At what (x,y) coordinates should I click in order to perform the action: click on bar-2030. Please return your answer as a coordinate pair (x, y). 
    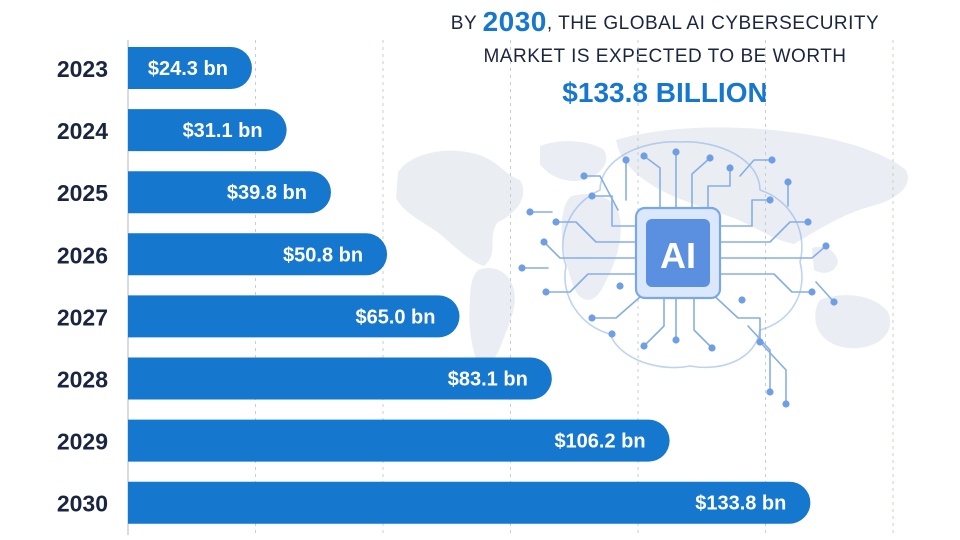
    Looking at the image, I should click on (469, 502).